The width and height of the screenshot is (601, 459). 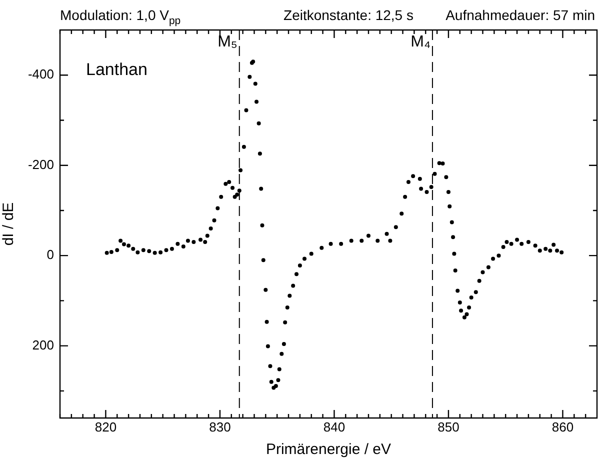 I want to click on y-tick-label: -200, so click(x=41, y=164).